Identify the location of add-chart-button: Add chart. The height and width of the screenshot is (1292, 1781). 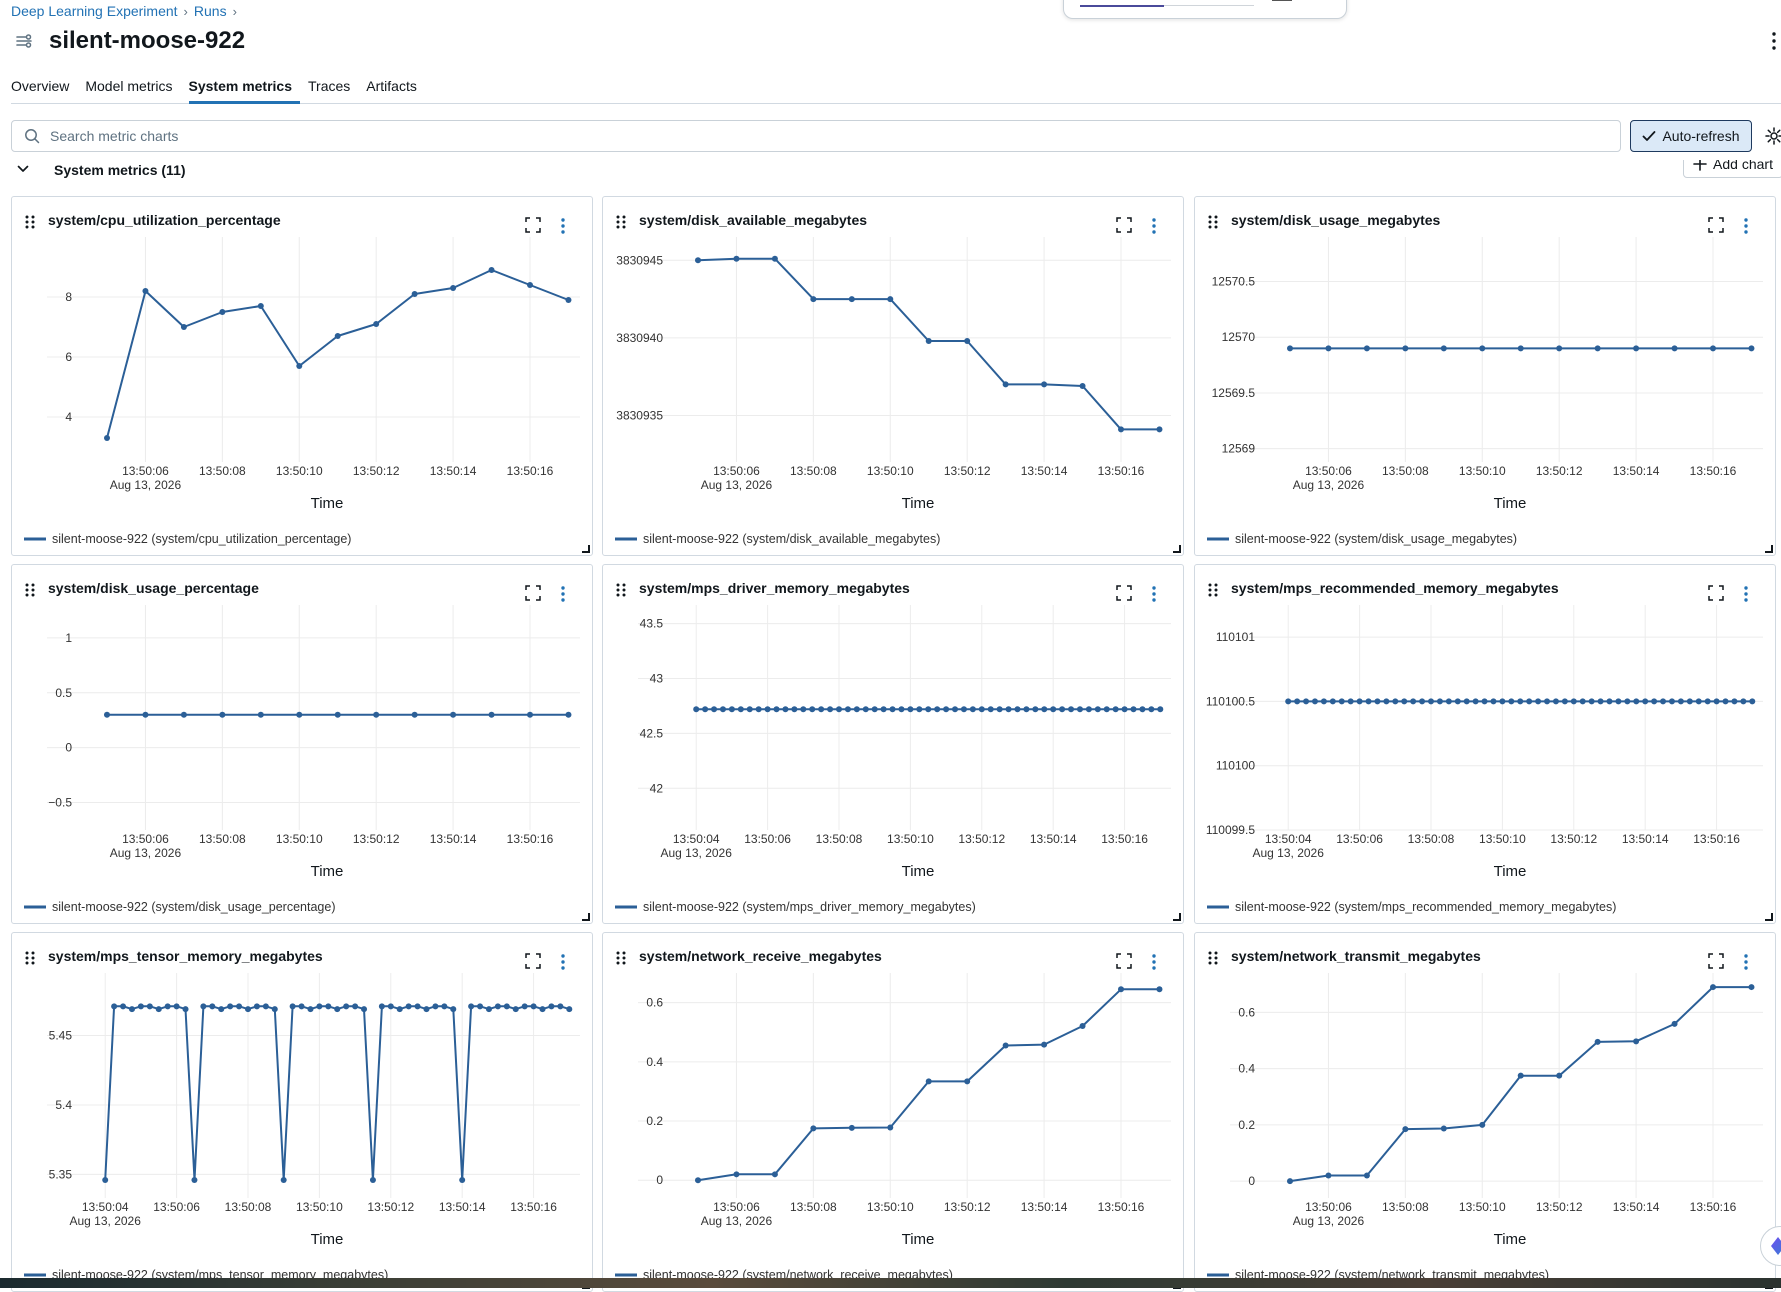
(1732, 169).